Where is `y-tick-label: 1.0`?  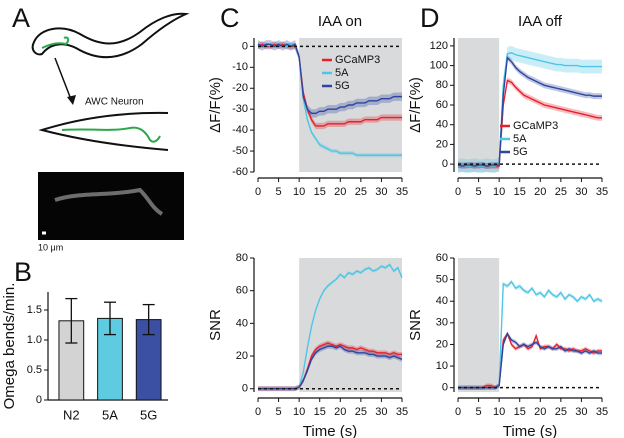
y-tick-label: 1.0 is located at coordinates (34, 340).